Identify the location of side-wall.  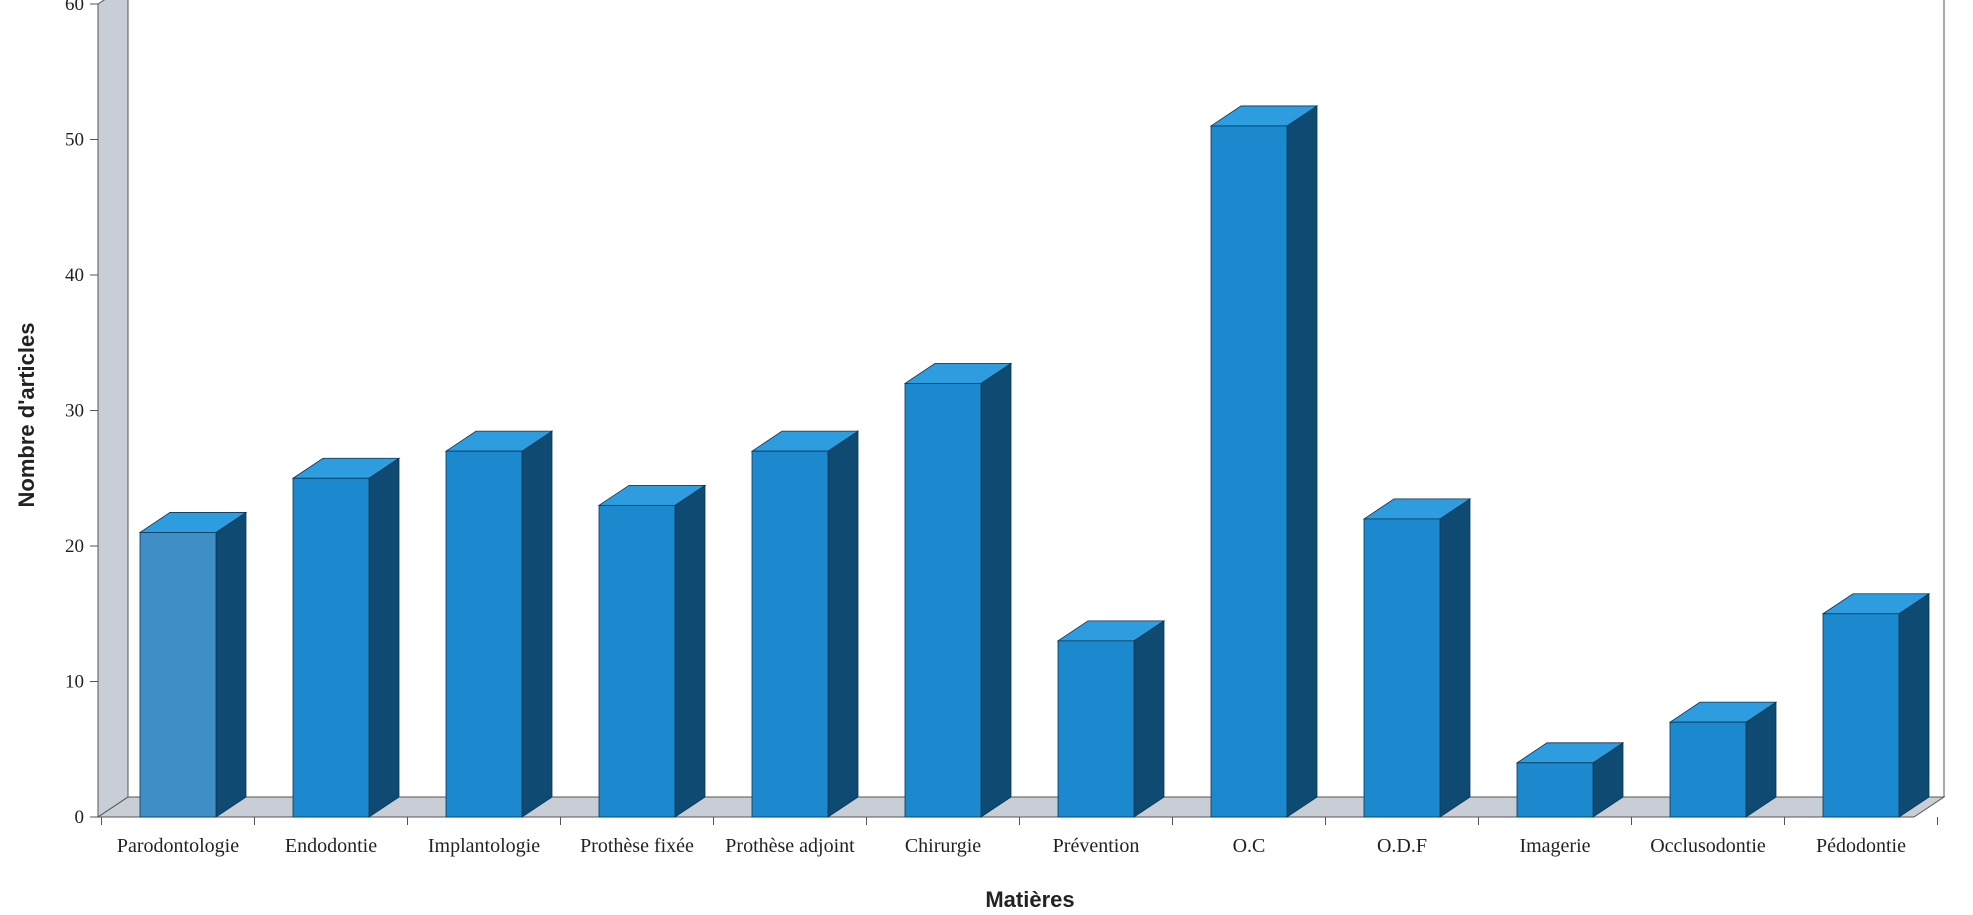
(113, 409).